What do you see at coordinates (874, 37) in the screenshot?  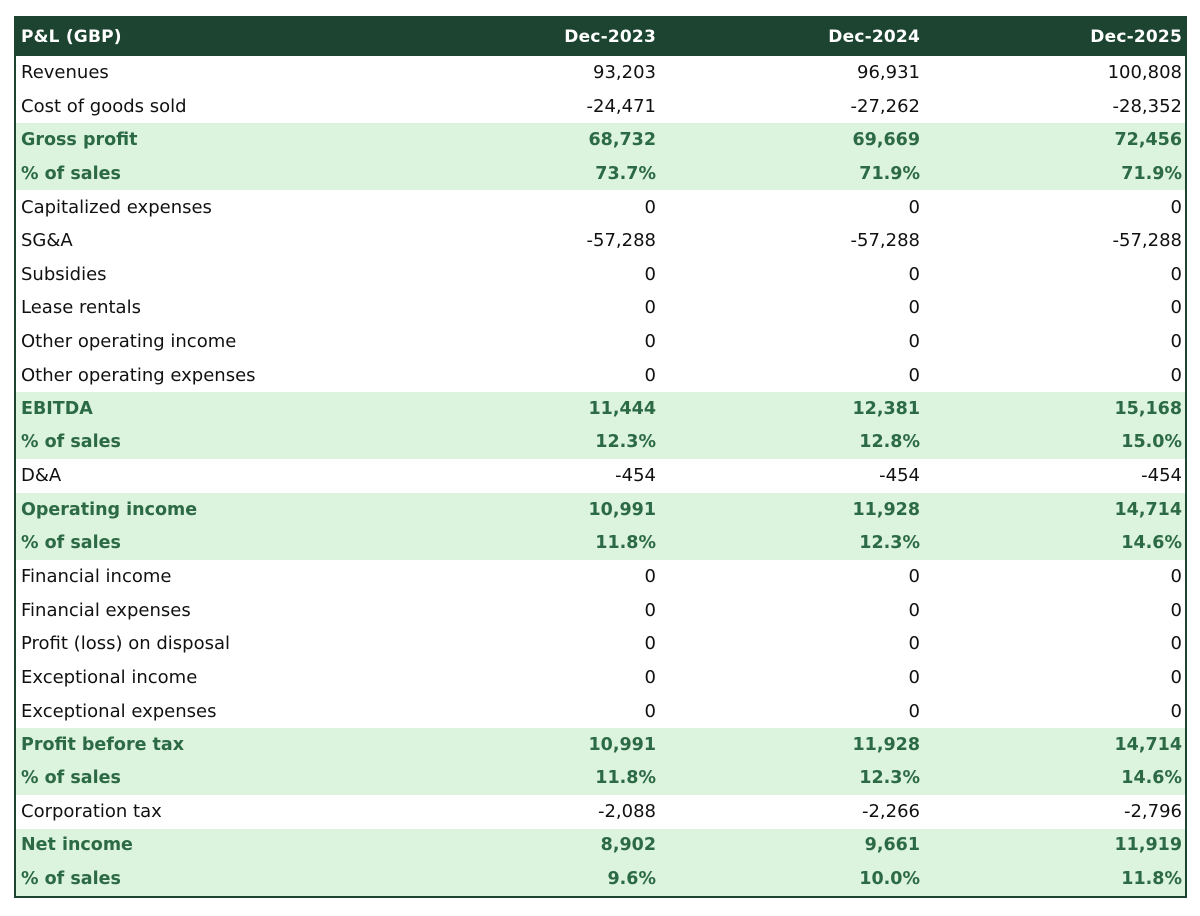 I see `header-dec-2024: Dec-2024` at bounding box center [874, 37].